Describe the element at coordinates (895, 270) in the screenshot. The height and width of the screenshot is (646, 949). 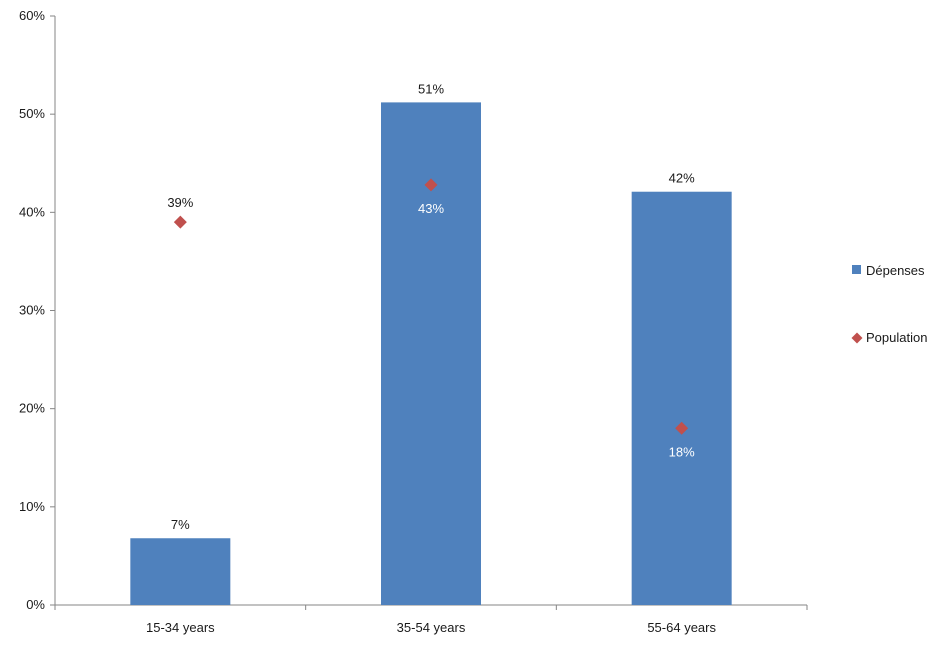
I see `legend-label-depenses: Dépenses` at that location.